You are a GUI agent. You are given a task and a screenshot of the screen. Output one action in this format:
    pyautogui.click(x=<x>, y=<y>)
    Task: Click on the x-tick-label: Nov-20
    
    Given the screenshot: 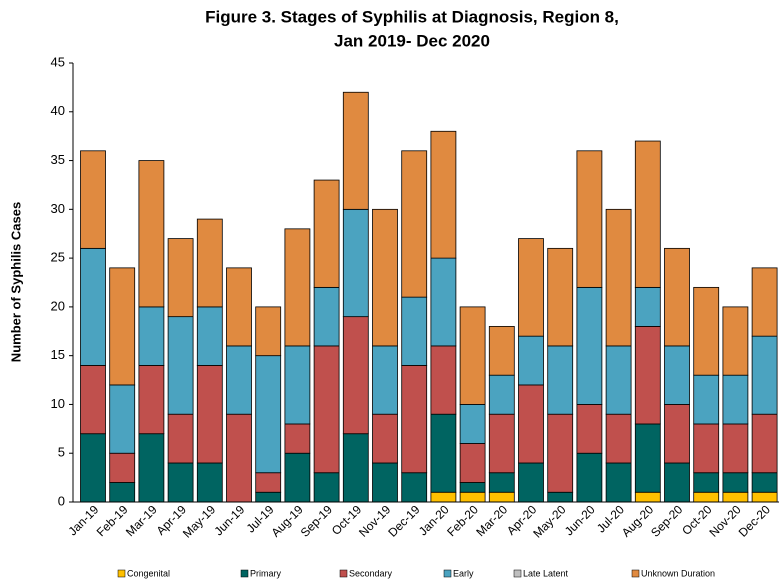 What is the action you would take?
    pyautogui.click(x=725, y=520)
    